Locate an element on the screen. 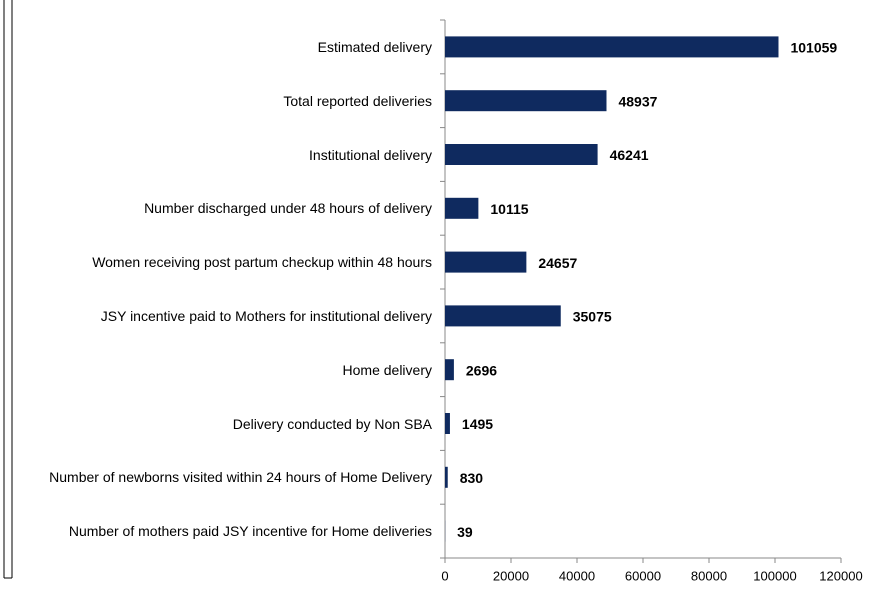  x-tick-label: 100000 is located at coordinates (774, 575).